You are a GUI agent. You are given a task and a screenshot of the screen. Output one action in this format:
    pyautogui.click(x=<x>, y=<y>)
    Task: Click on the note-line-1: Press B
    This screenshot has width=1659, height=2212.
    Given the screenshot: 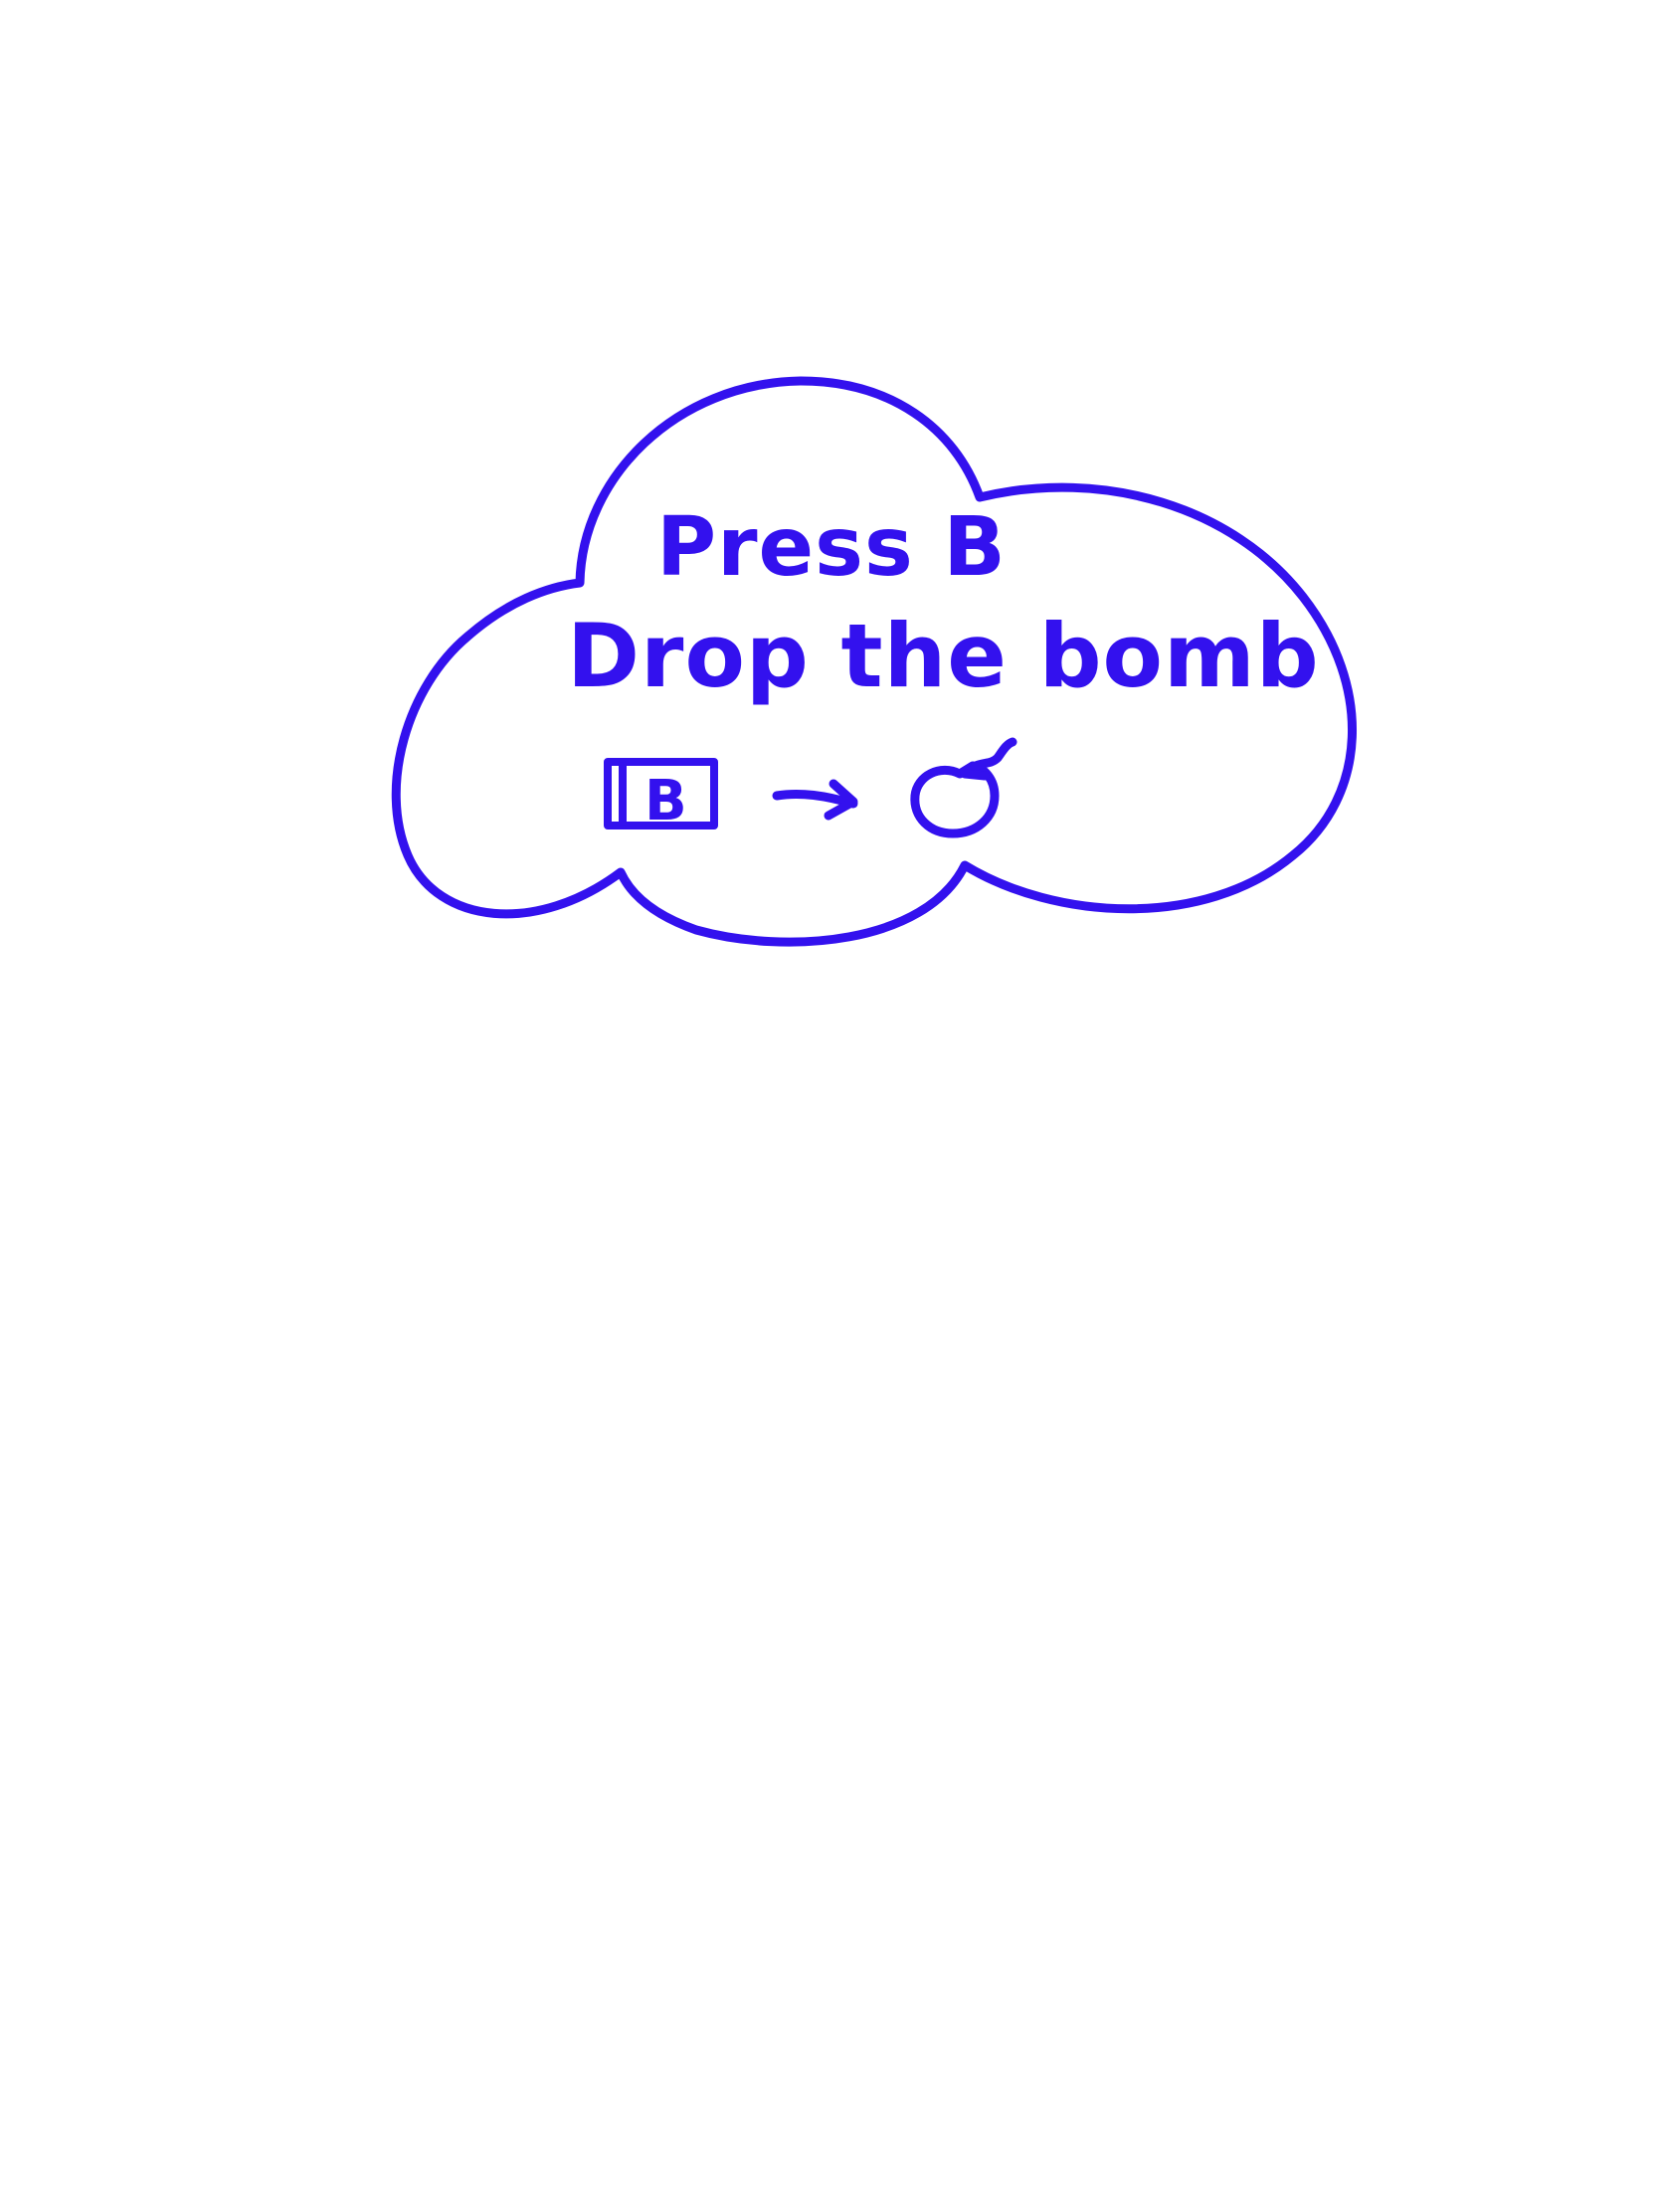 What is the action you would take?
    pyautogui.click(x=831, y=547)
    